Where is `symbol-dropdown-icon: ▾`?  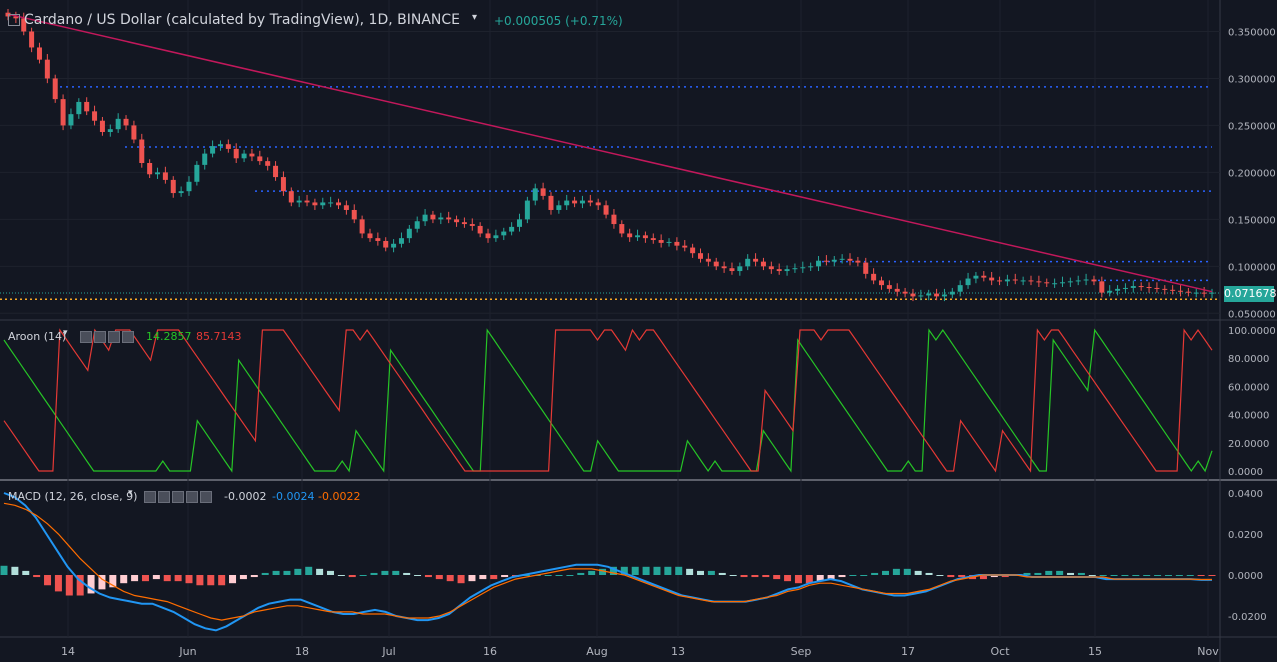
symbol-dropdown-icon: ▾ is located at coordinates (475, 17).